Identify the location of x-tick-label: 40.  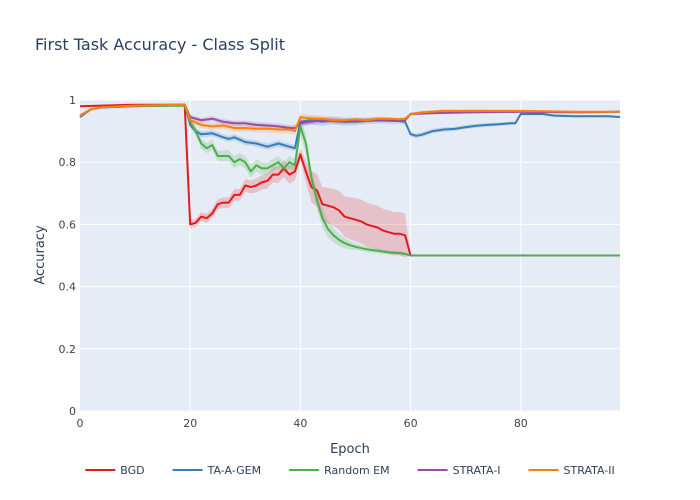
(300, 423).